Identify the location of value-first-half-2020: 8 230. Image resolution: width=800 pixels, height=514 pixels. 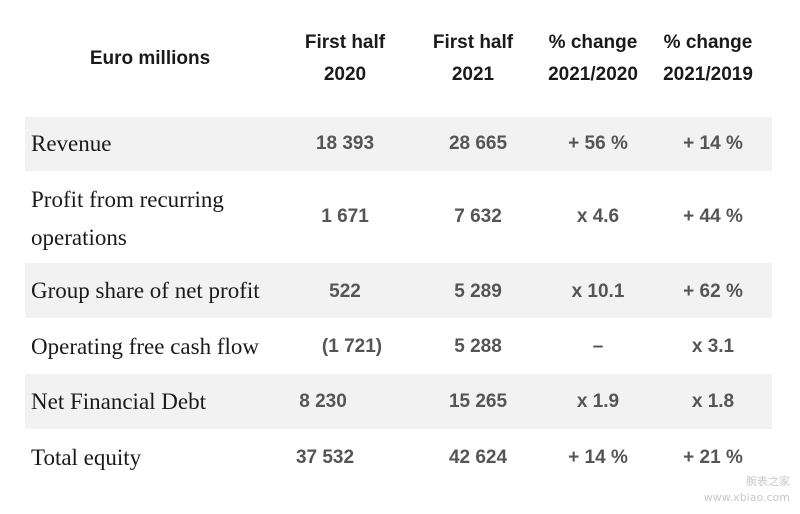
(323, 401).